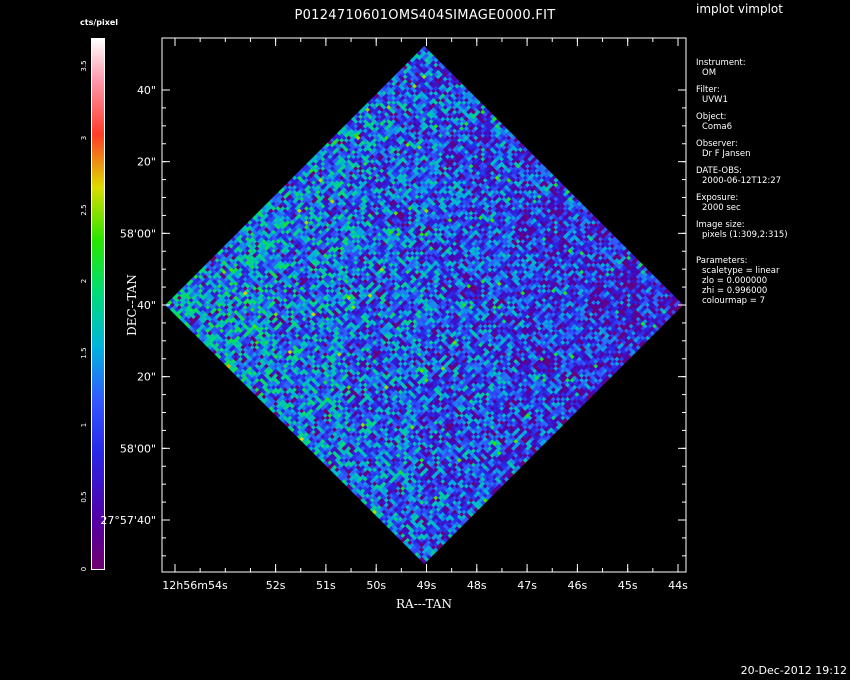 The height and width of the screenshot is (680, 850). I want to click on x-tick-label: 45s, so click(628, 585).